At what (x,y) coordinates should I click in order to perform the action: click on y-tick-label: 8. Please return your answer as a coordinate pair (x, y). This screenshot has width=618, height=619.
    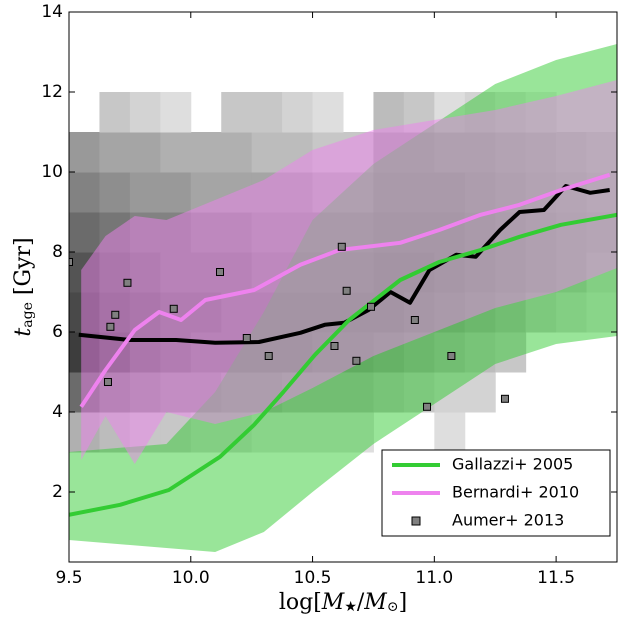
    Looking at the image, I should click on (57, 252).